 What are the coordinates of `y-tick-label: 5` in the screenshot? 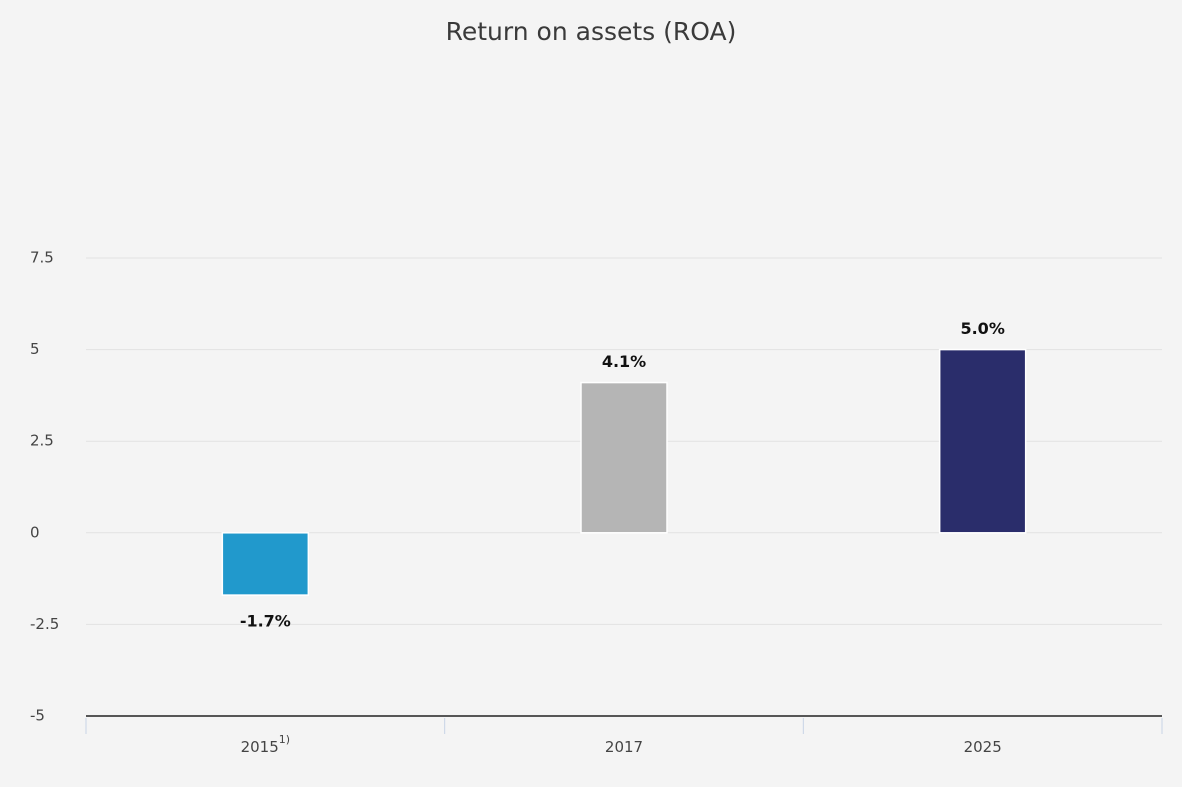 It's located at (35, 349).